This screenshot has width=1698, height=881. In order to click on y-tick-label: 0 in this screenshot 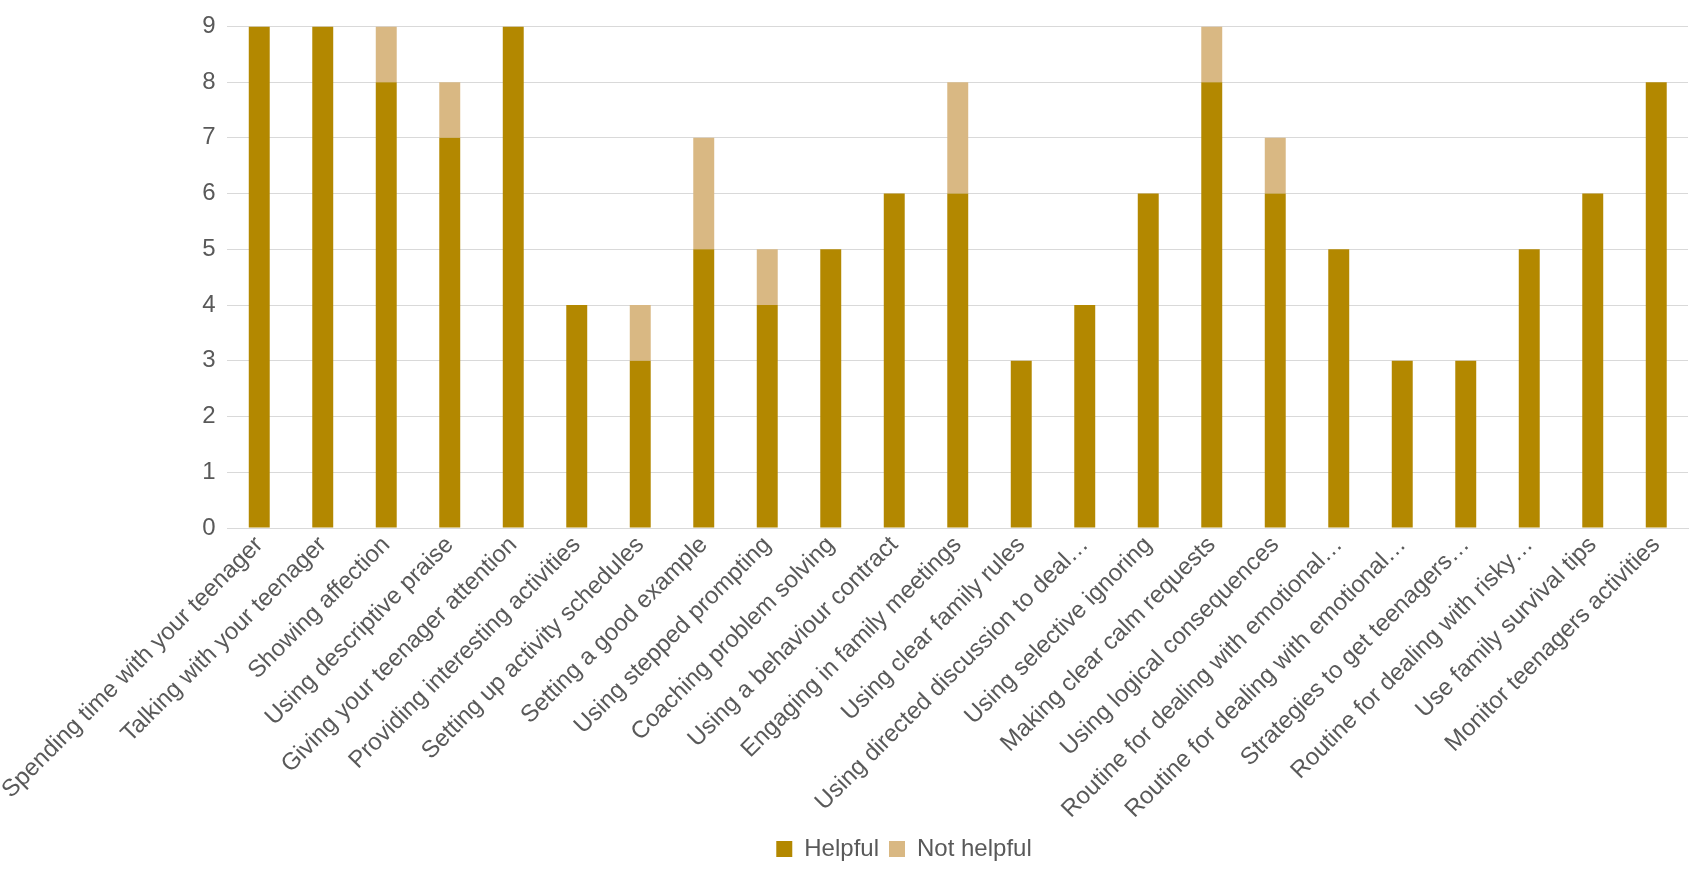, I will do `click(209, 526)`.